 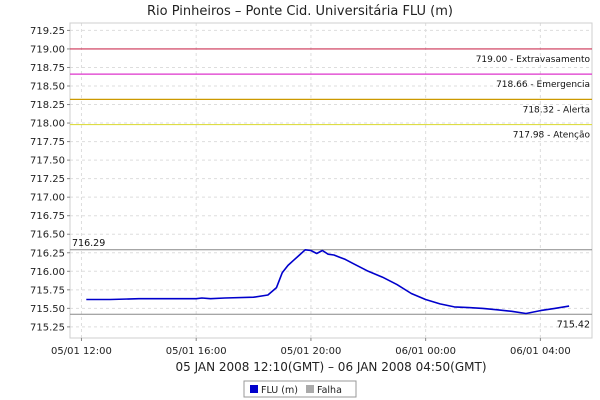 I want to click on series-line, so click(x=328, y=282).